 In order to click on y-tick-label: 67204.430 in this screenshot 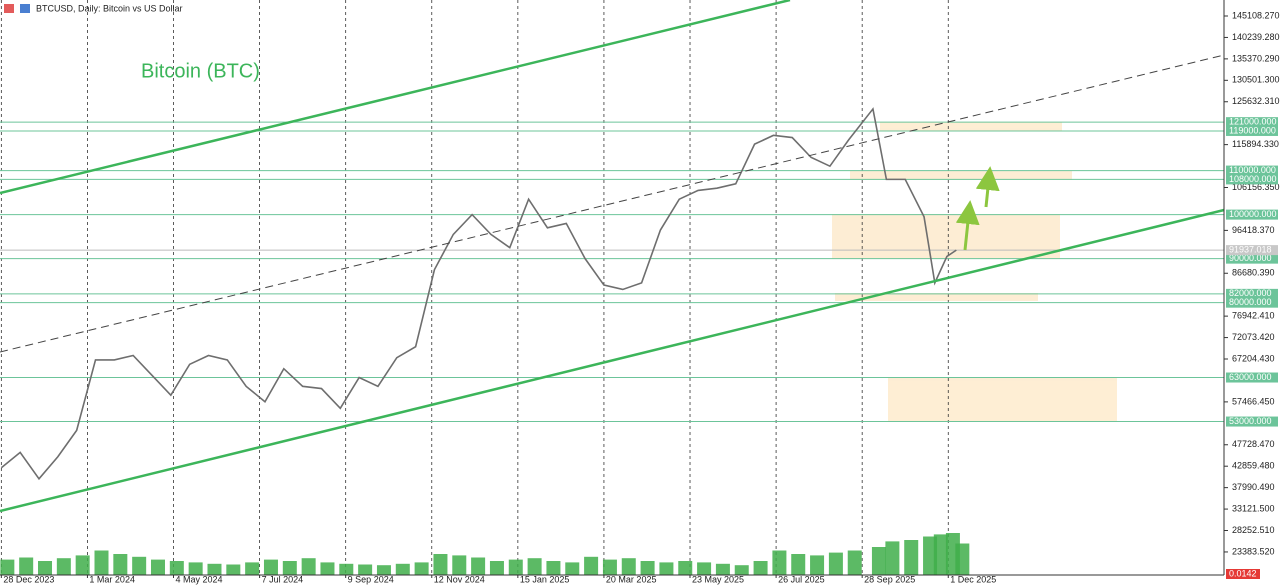, I will do `click(1253, 358)`.